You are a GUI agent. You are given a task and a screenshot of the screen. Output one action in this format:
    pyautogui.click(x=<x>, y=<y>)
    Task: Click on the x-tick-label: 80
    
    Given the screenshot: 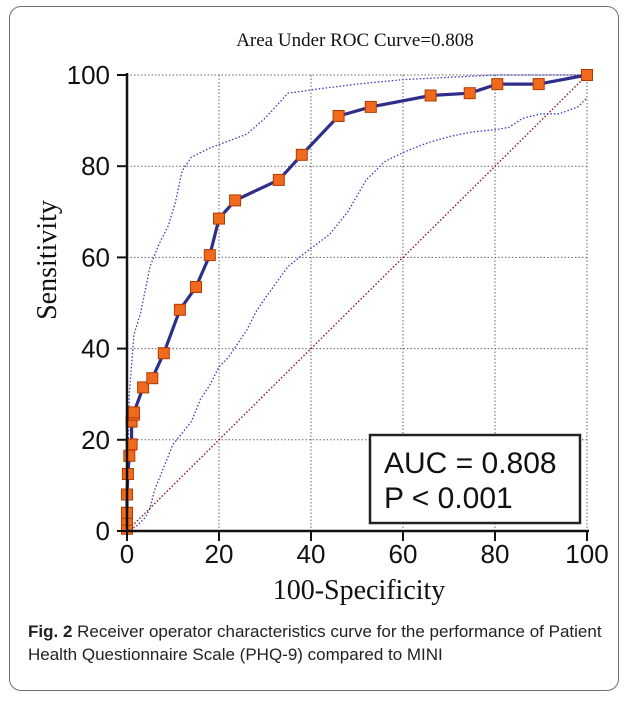 What is the action you would take?
    pyautogui.click(x=495, y=554)
    